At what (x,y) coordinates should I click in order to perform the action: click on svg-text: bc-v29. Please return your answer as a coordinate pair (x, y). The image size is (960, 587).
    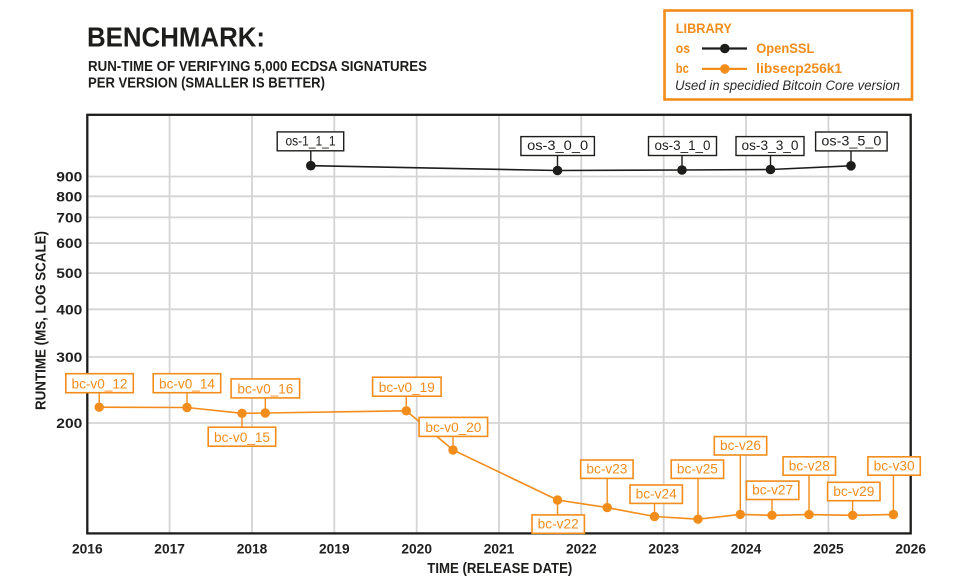
    Looking at the image, I should click on (853, 491).